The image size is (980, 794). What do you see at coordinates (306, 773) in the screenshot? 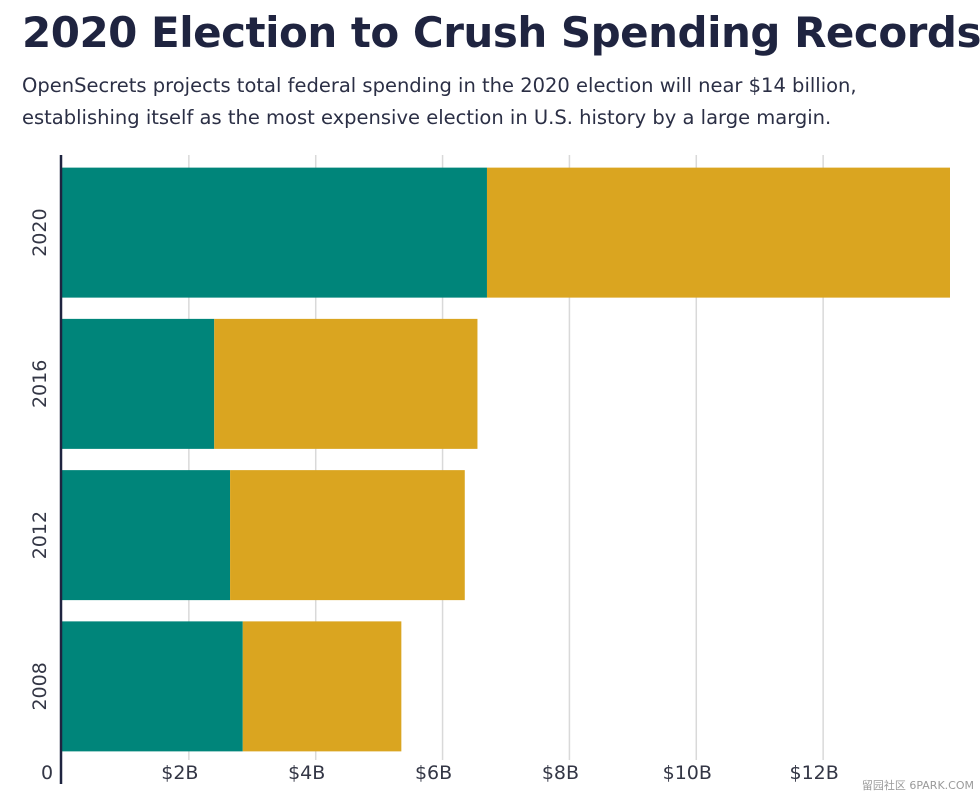
I see `x-tick-label-2: $4B` at bounding box center [306, 773].